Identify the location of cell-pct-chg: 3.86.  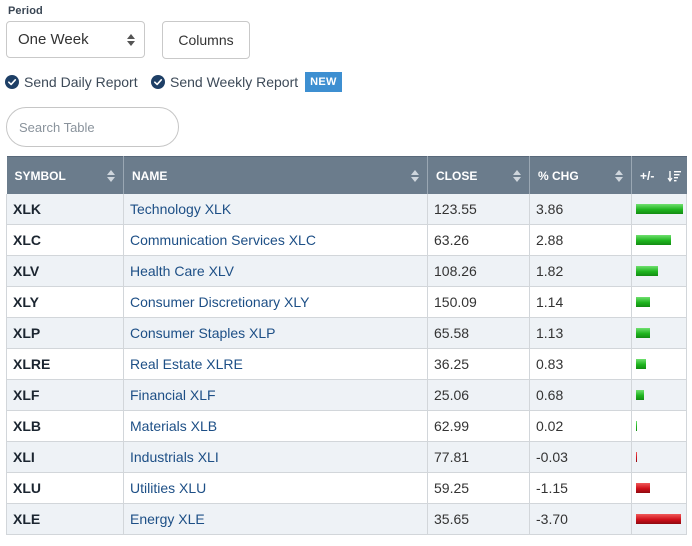
(580, 209).